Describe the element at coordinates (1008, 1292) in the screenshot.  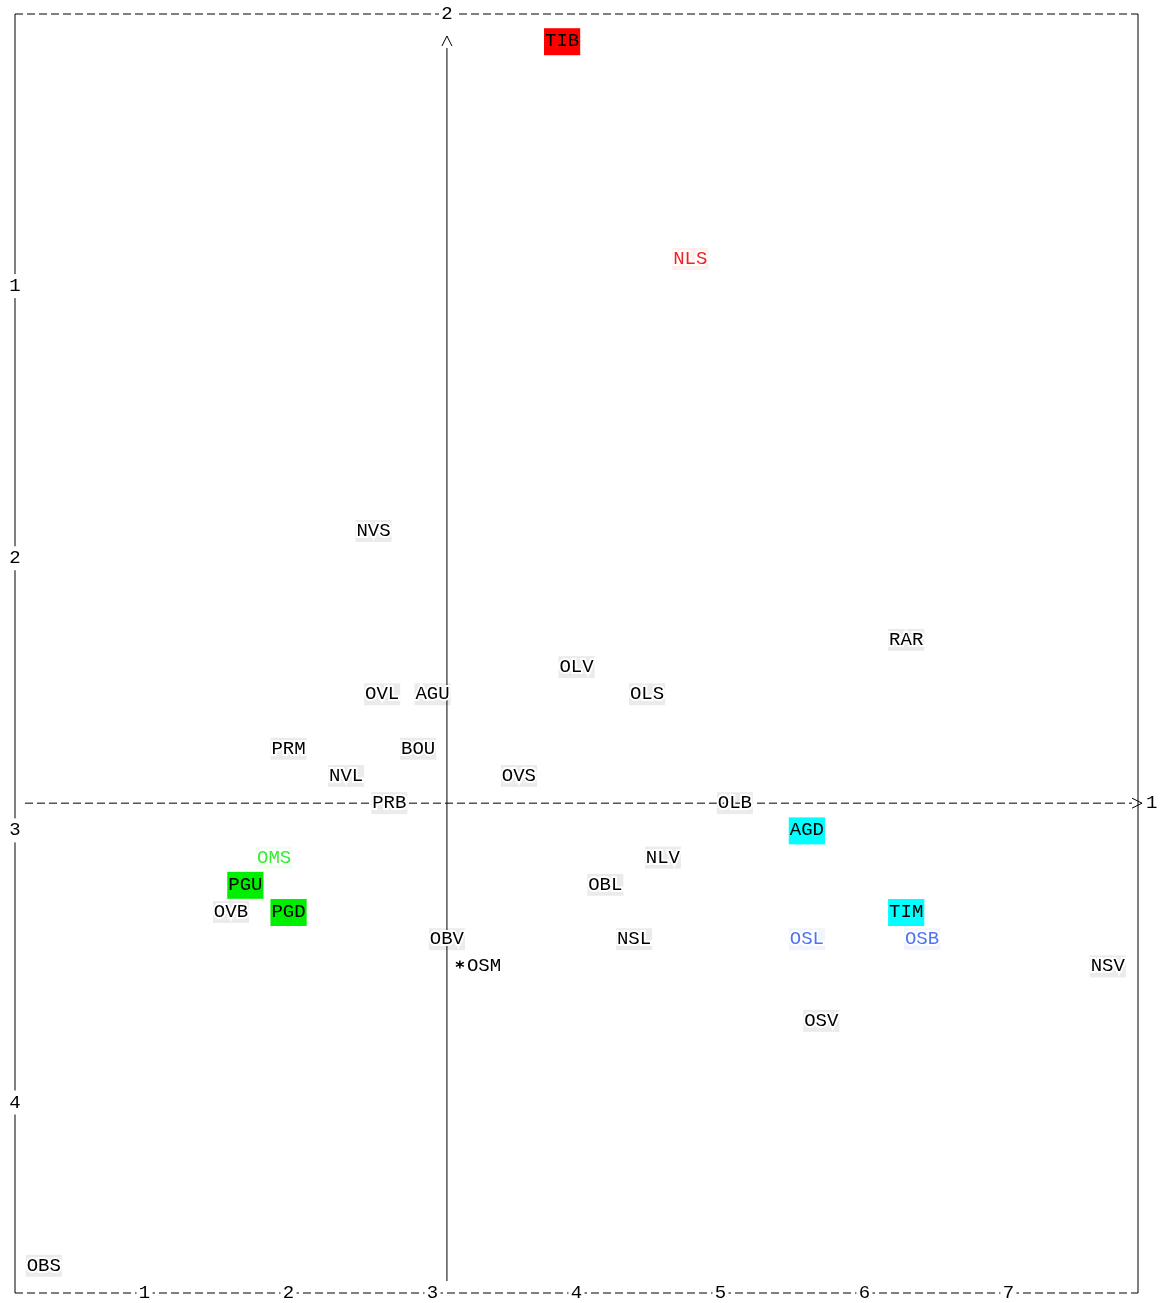
I see `x-tick-label: 7` at that location.